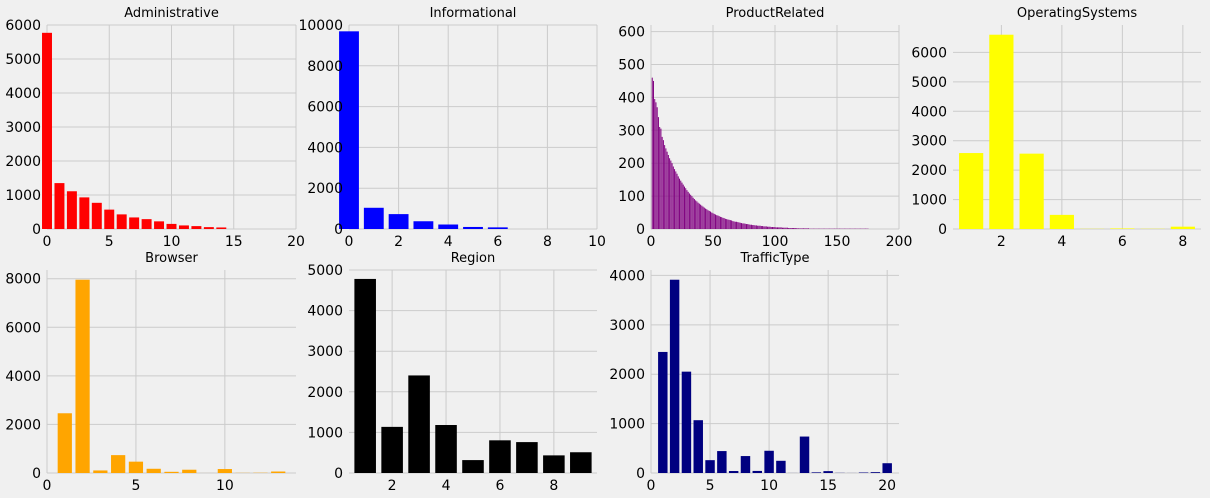 The image size is (1210, 498). Describe the element at coordinates (296, 242) in the screenshot. I see `x-tick-label: 20` at that location.